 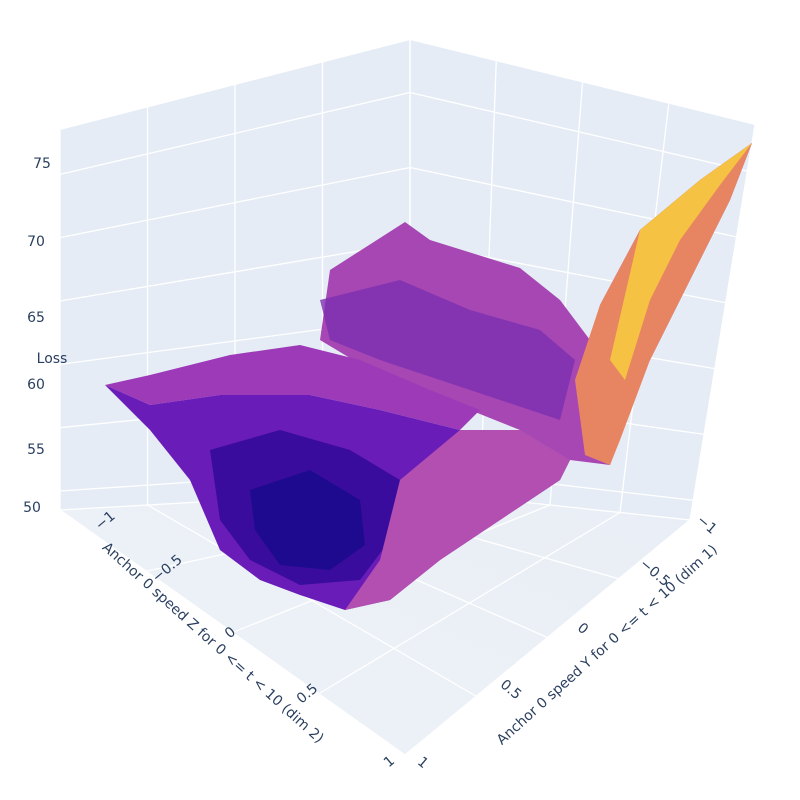 I want to click on z-tick-label: 65, so click(x=36, y=318).